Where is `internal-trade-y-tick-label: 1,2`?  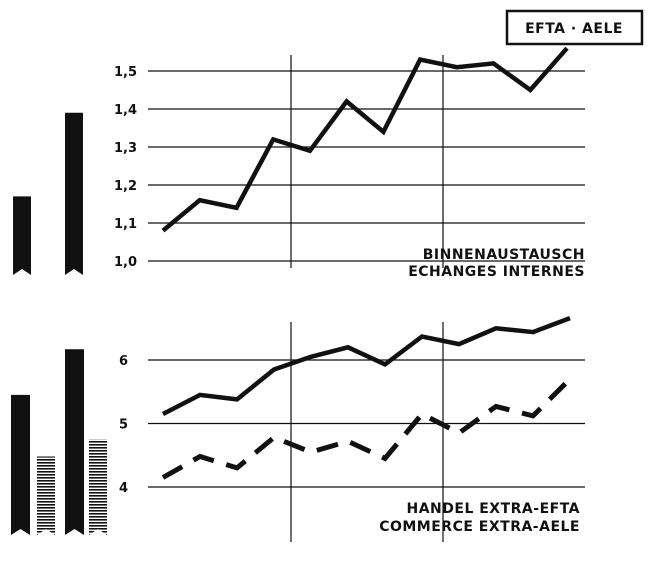 internal-trade-y-tick-label: 1,2 is located at coordinates (125, 186).